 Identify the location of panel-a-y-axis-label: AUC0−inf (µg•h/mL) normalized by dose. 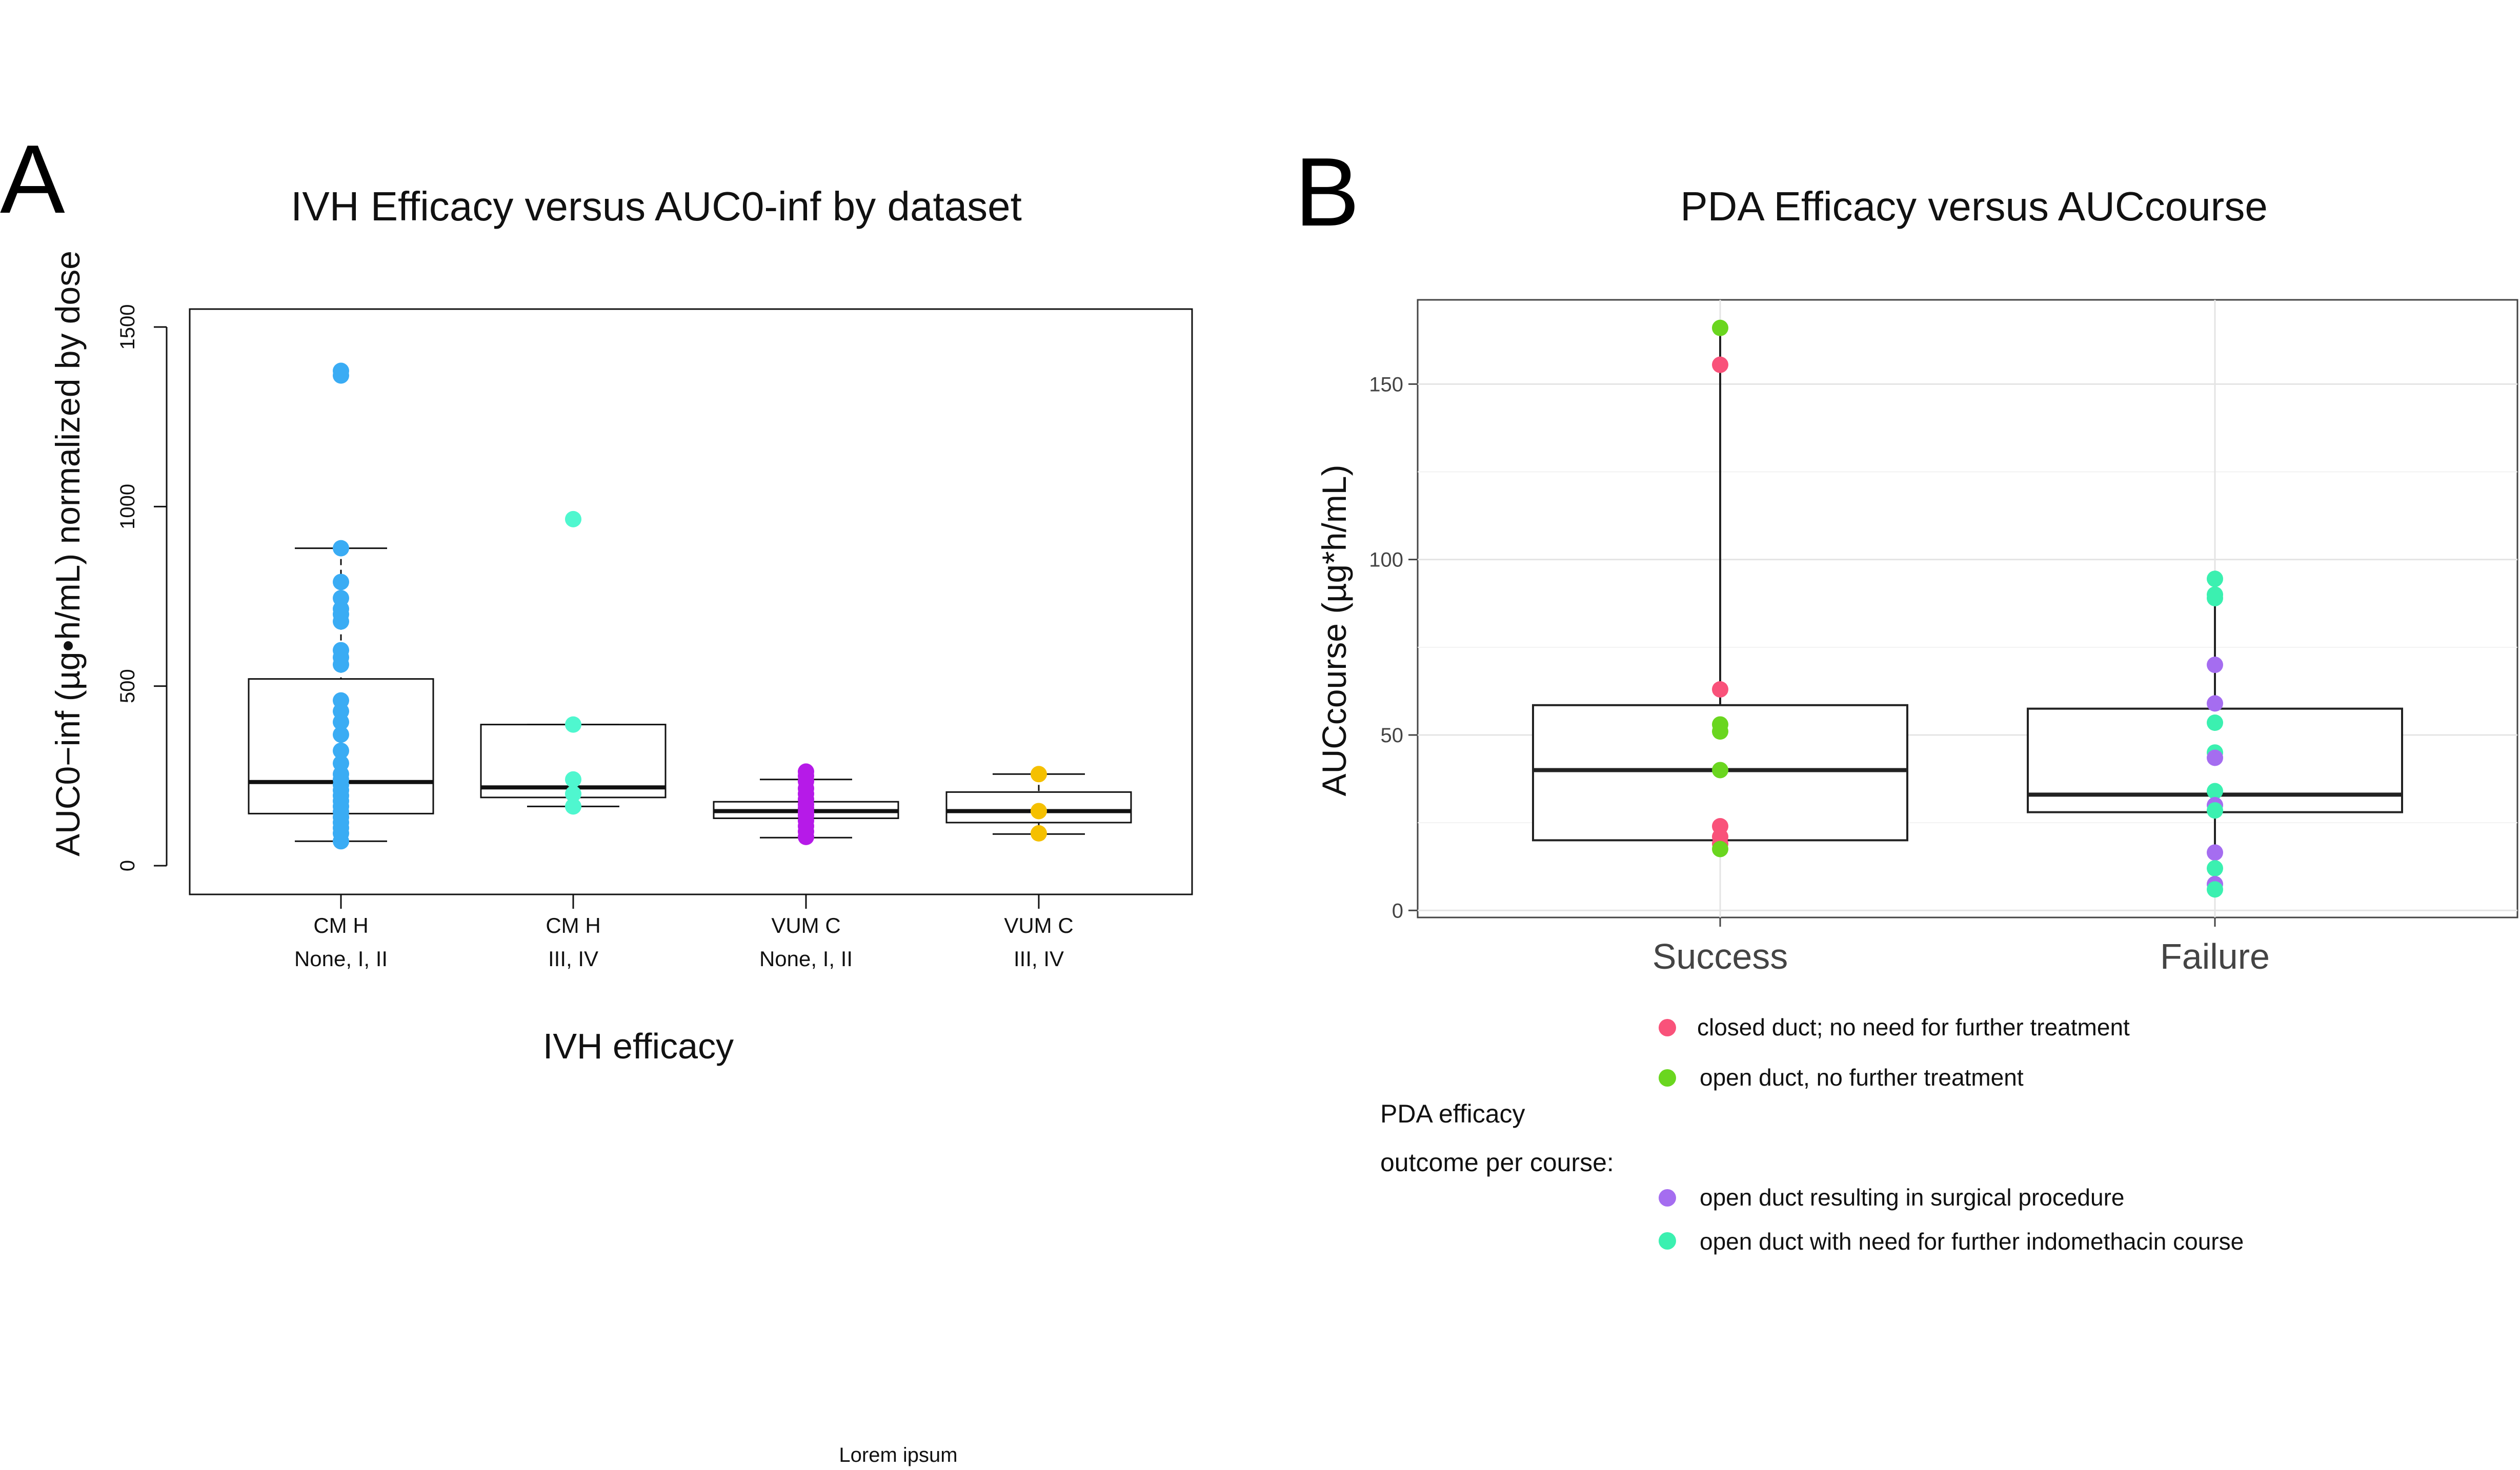
(68, 553).